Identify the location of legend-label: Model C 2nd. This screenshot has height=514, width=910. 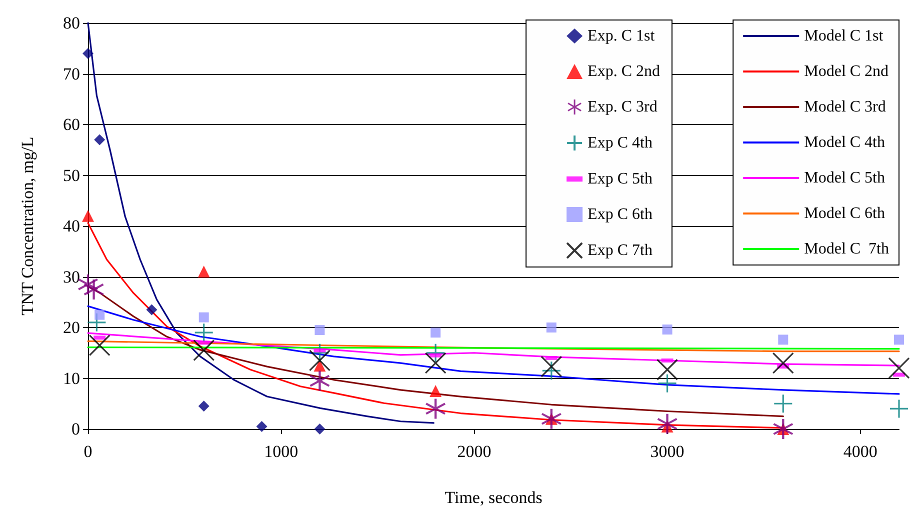
(846, 71).